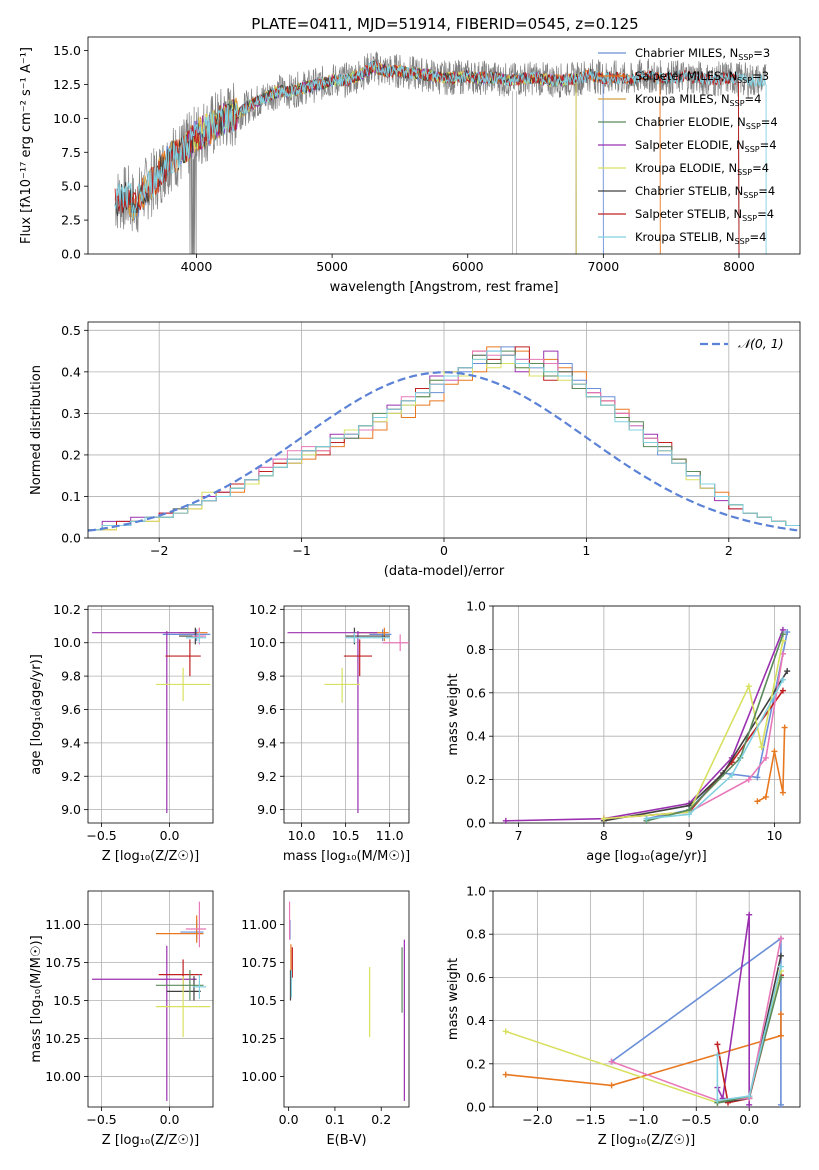 The width and height of the screenshot is (819, 1170). Describe the element at coordinates (325, 1019) in the screenshot. I see `mass-vs-EBV-panel: 0.0 0.1 0.2 10.00 10.25 10.5 10.75 11.00 E(B-V)` at that location.